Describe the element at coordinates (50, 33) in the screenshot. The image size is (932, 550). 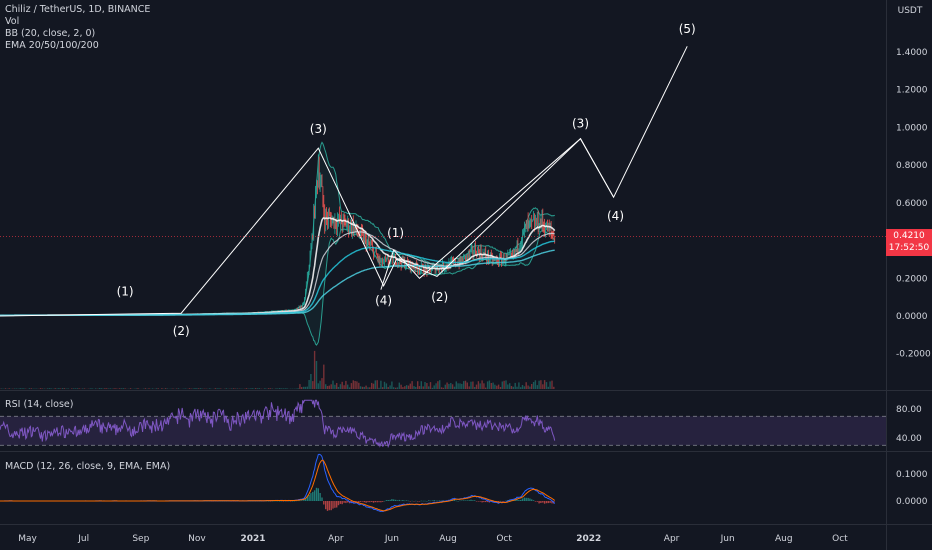
I see `legend-bollinger: BB (20, close, 2, 0)` at that location.